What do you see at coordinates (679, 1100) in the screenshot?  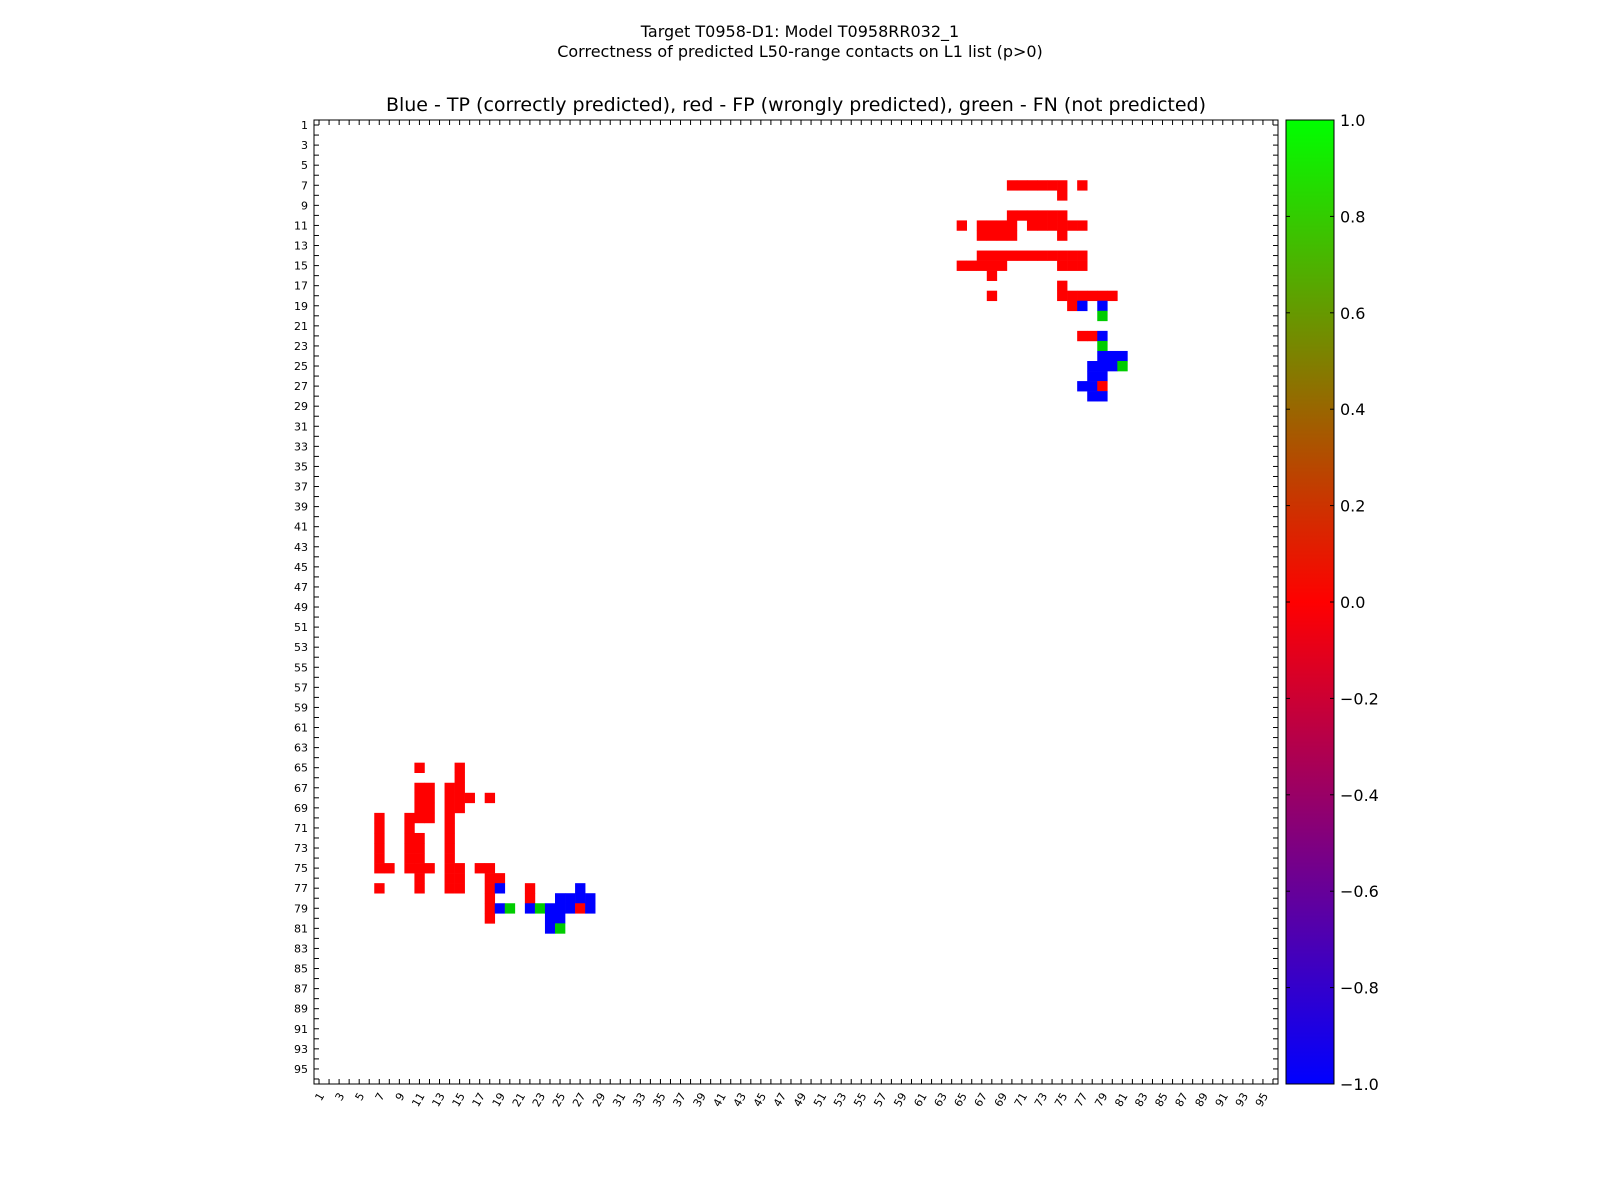 I see `x-tick-label: 37` at bounding box center [679, 1100].